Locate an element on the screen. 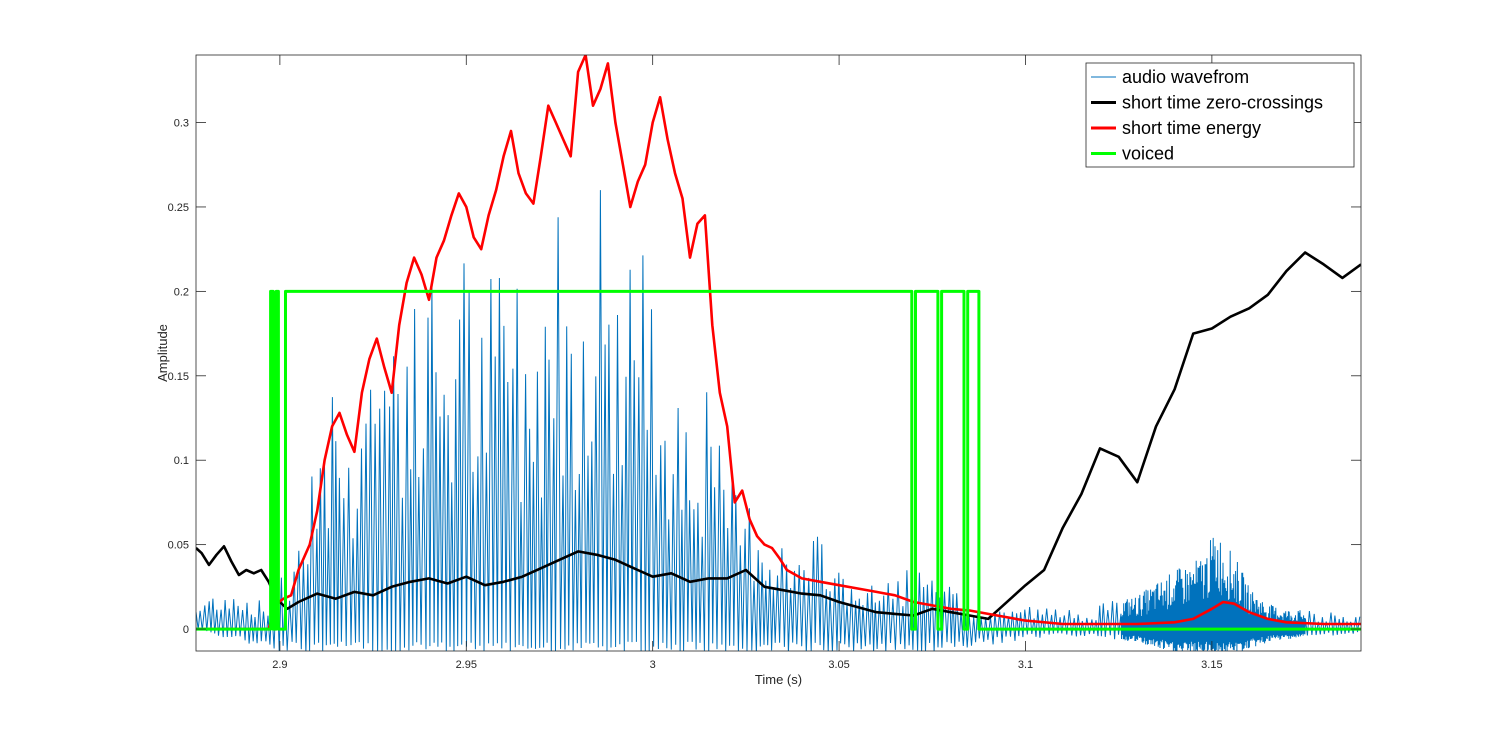  y-tick-label: 0 is located at coordinates (186, 630).